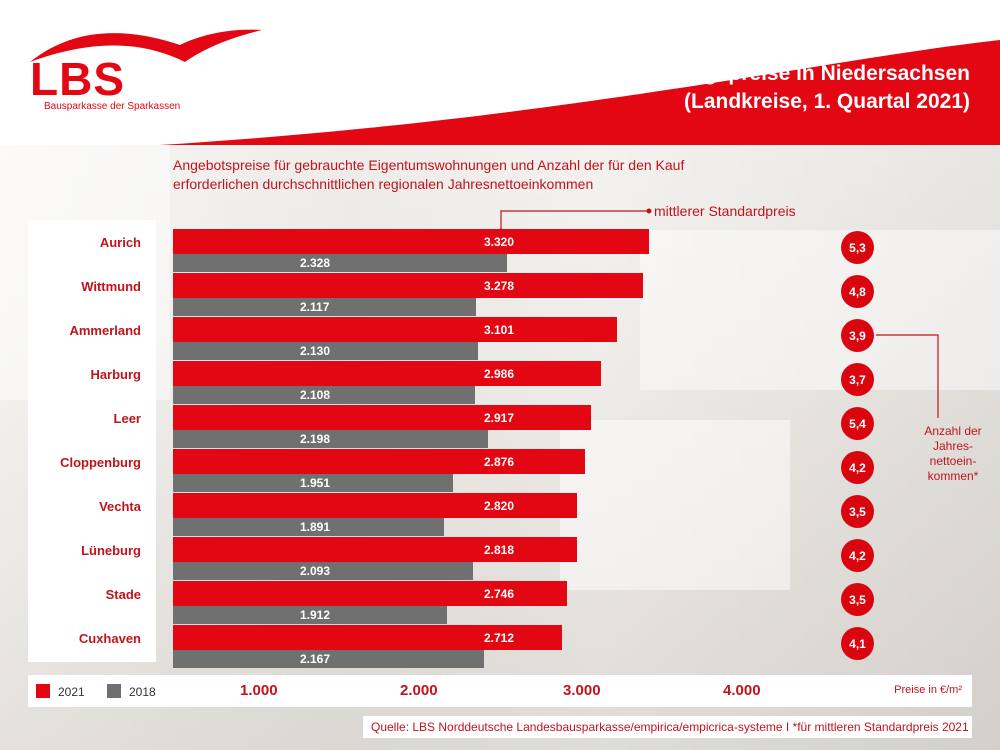 This screenshot has width=1000, height=750. What do you see at coordinates (115, 374) in the screenshot?
I see `category-label-harburg: Harburg` at bounding box center [115, 374].